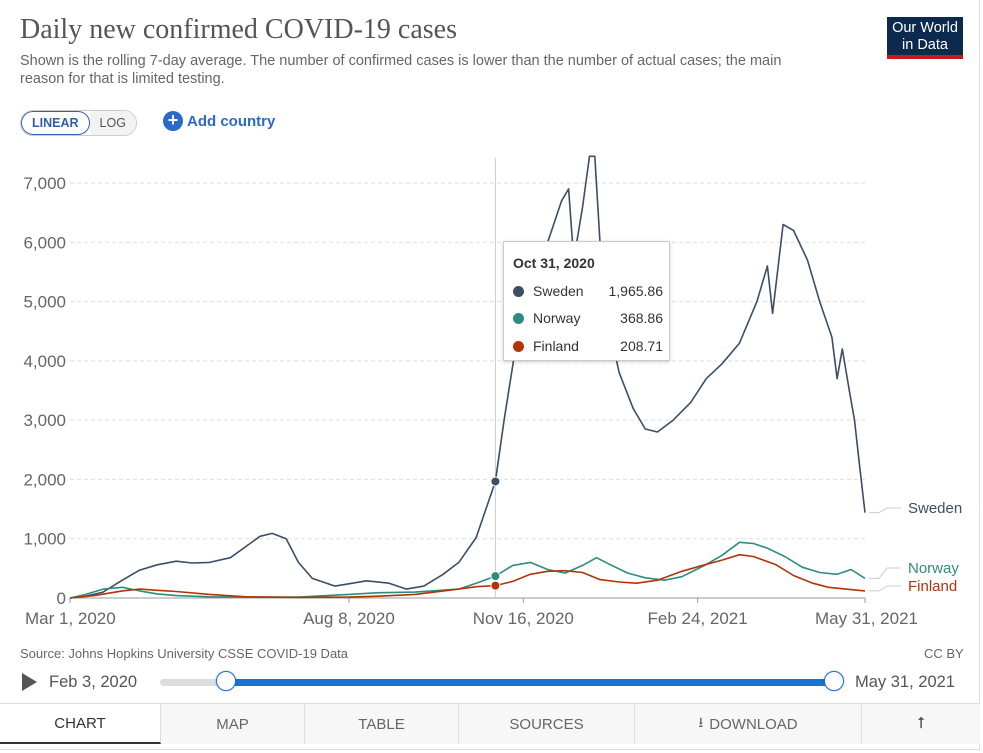 The width and height of the screenshot is (983, 753). Describe the element at coordinates (495, 481) in the screenshot. I see `hover-marker-sweden` at that location.